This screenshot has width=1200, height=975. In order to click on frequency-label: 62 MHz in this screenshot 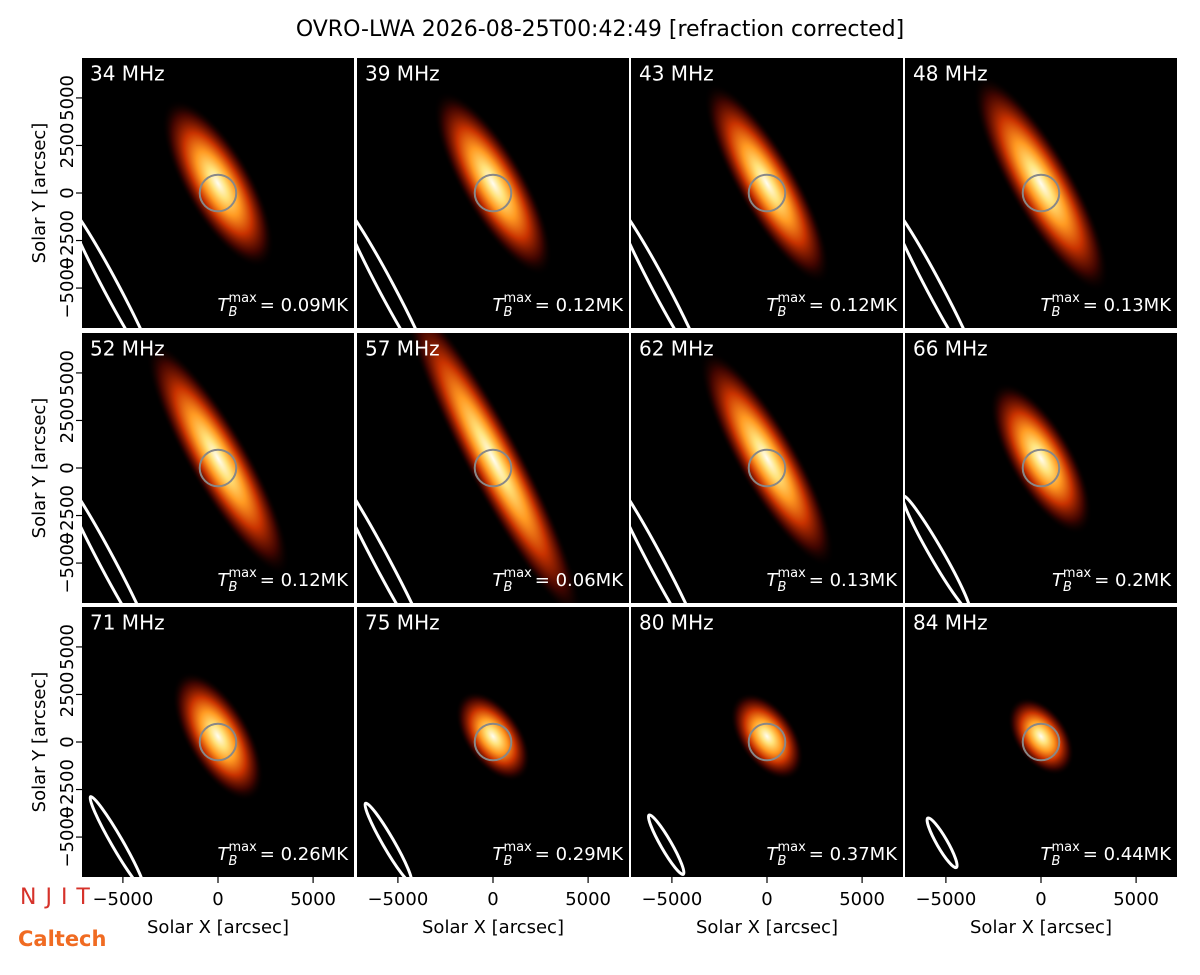, I will do `click(676, 349)`.